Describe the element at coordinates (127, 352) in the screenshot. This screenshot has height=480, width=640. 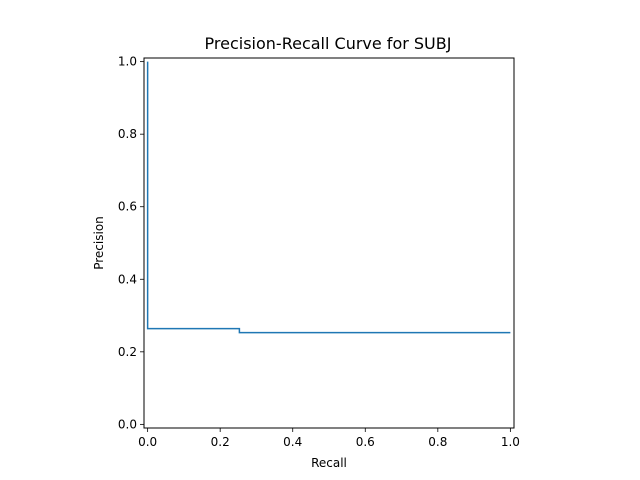
I see `y-tick-label: 0.2` at that location.